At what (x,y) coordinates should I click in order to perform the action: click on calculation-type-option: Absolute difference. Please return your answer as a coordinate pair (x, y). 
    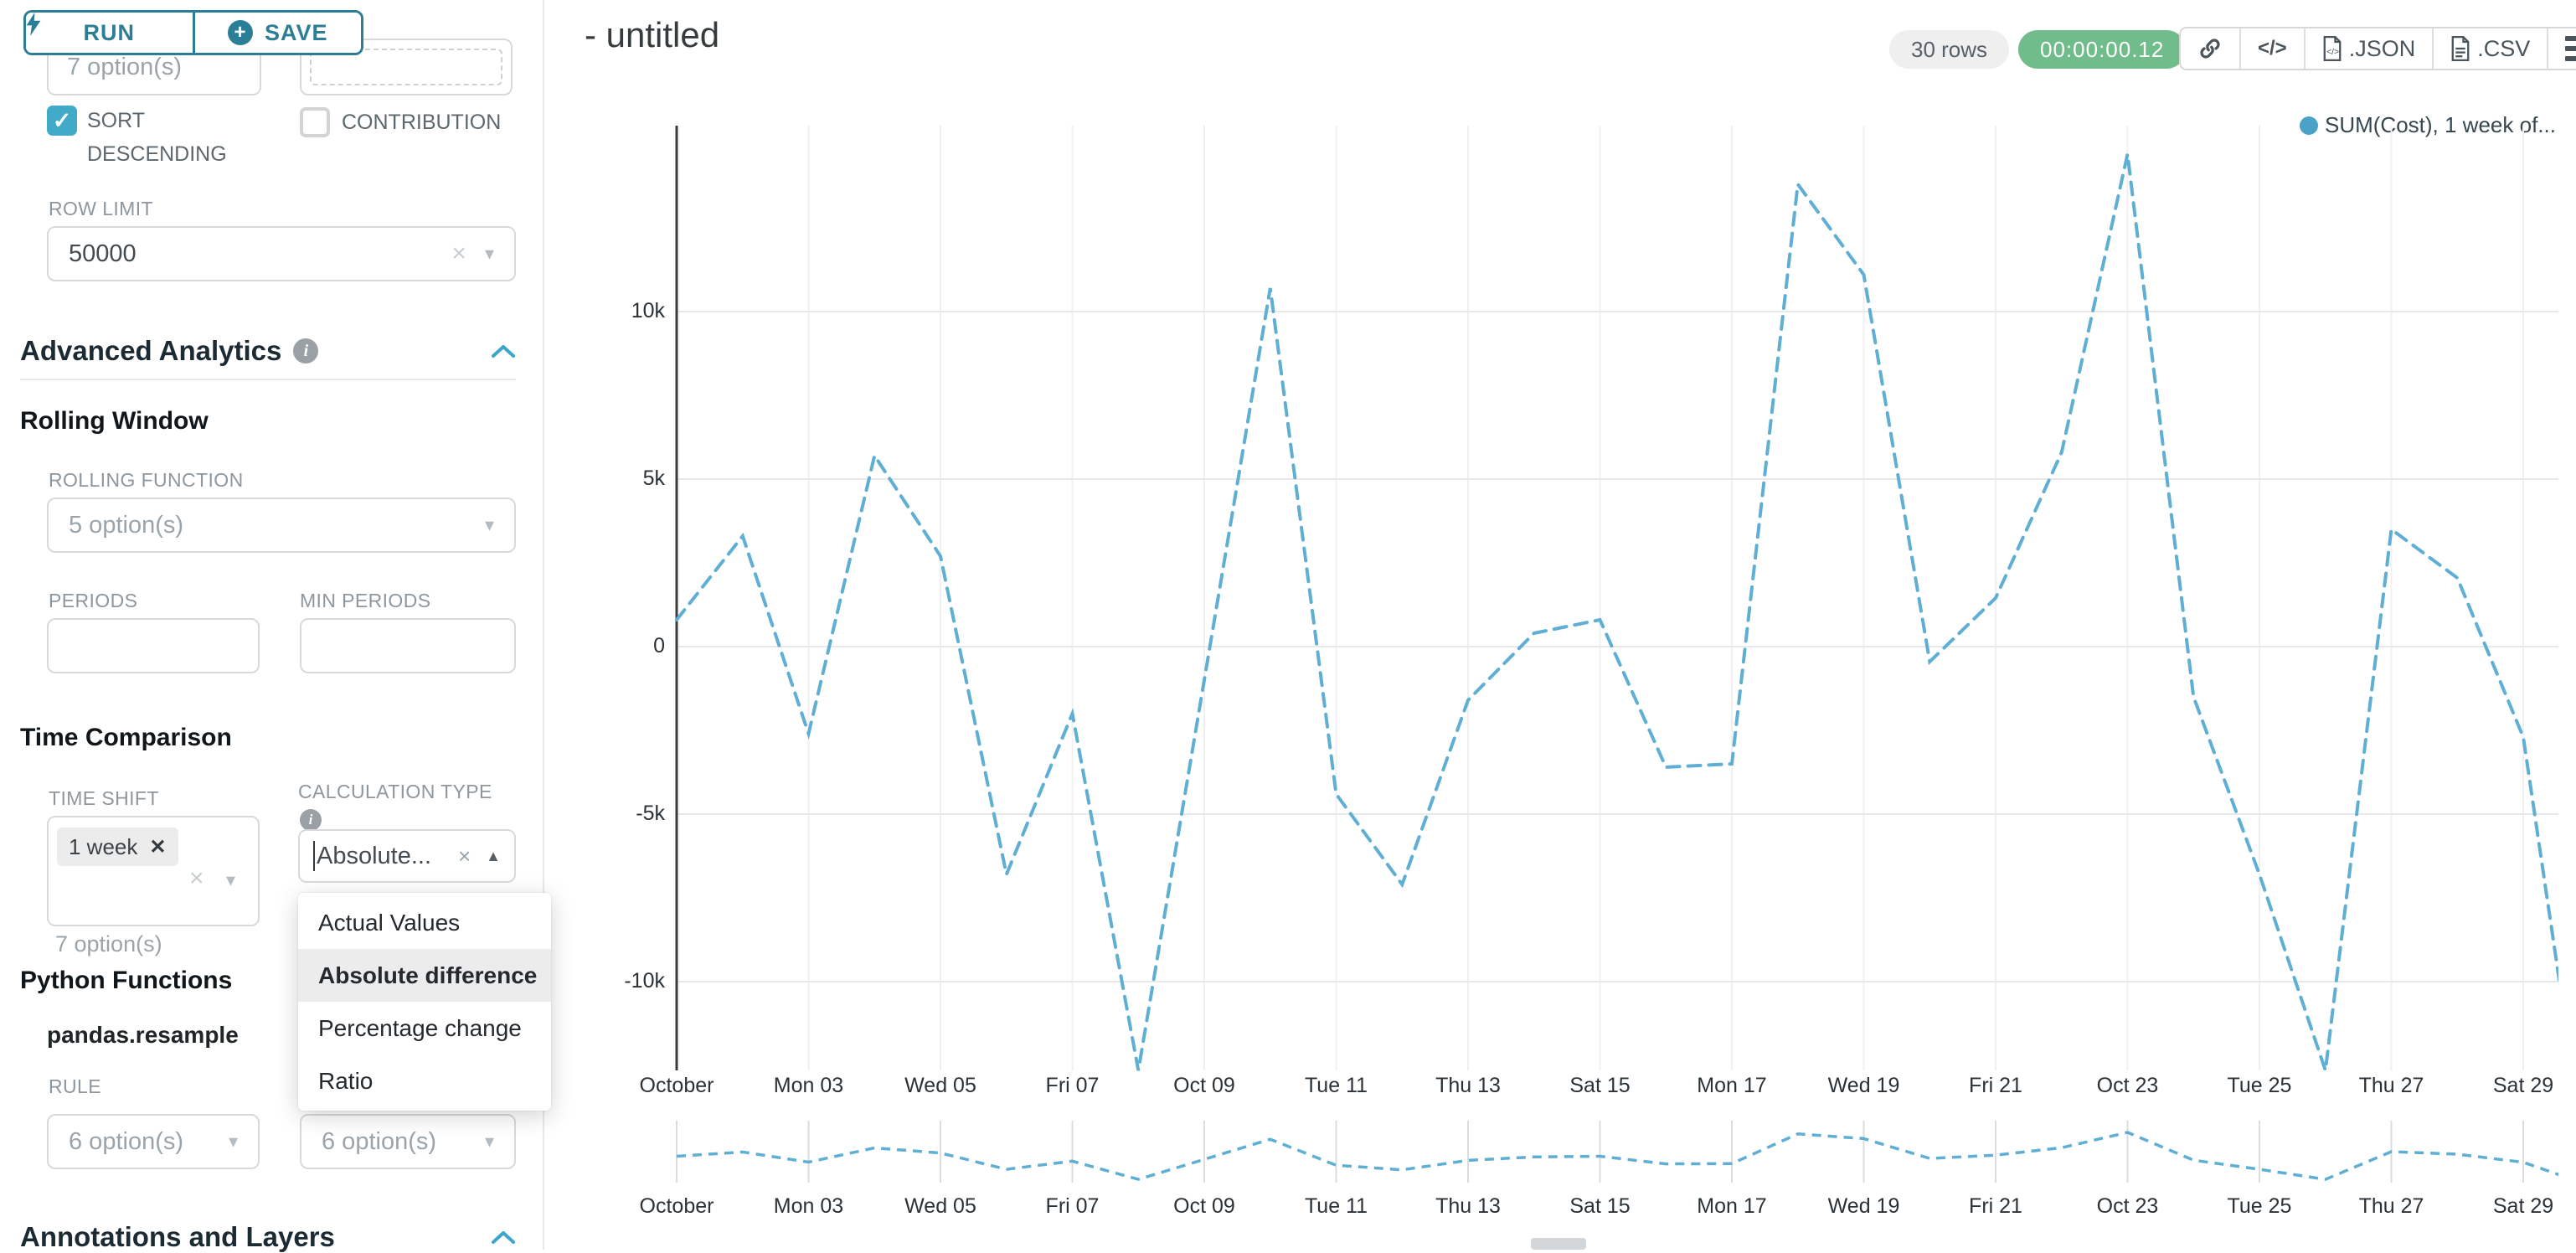
    Looking at the image, I should click on (424, 975).